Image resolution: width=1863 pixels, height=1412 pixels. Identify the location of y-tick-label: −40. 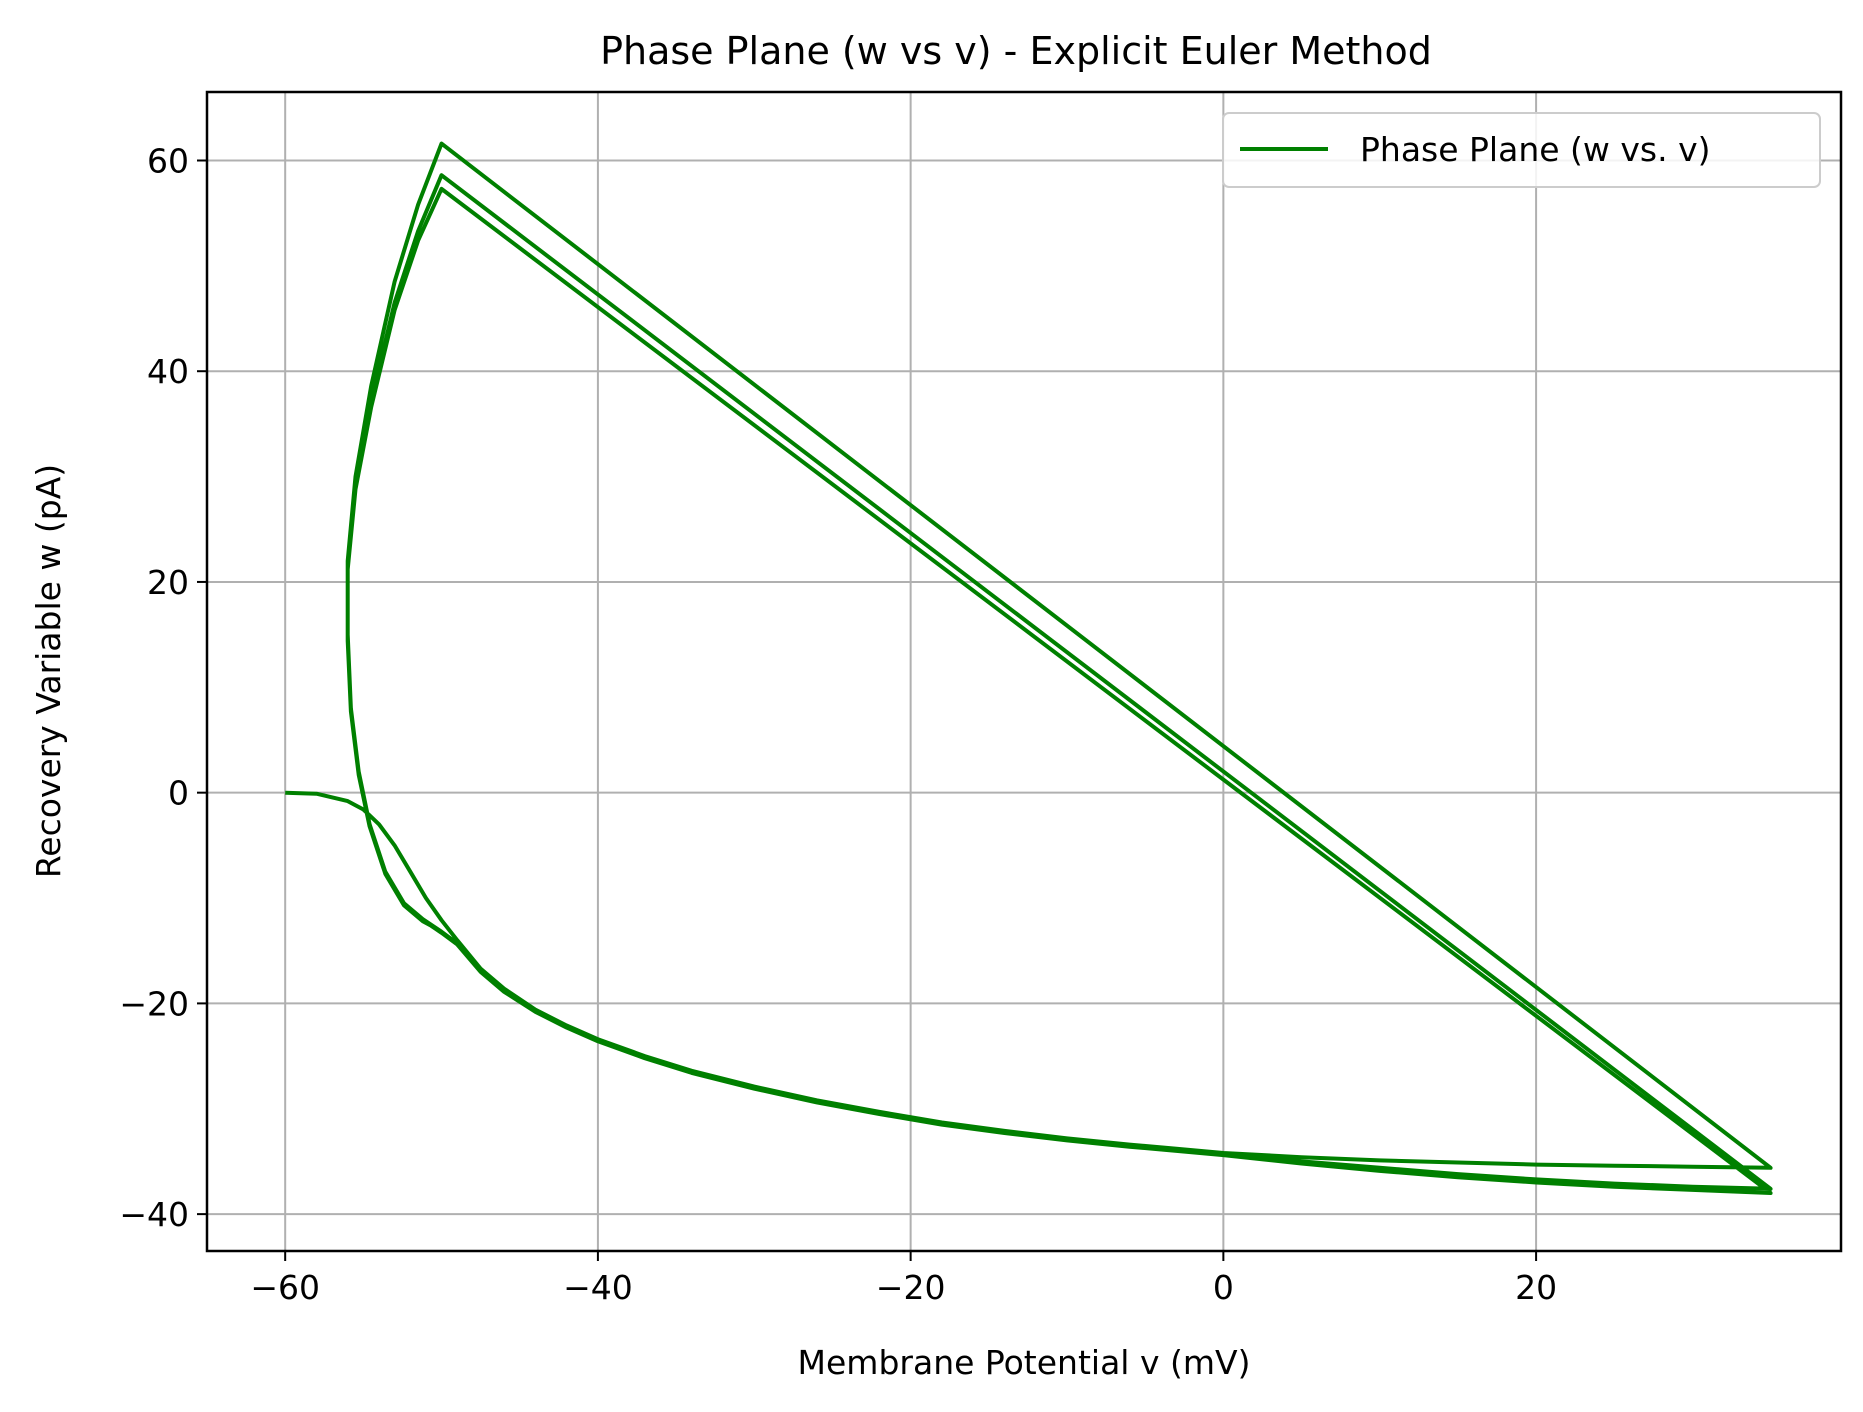
(154, 1214).